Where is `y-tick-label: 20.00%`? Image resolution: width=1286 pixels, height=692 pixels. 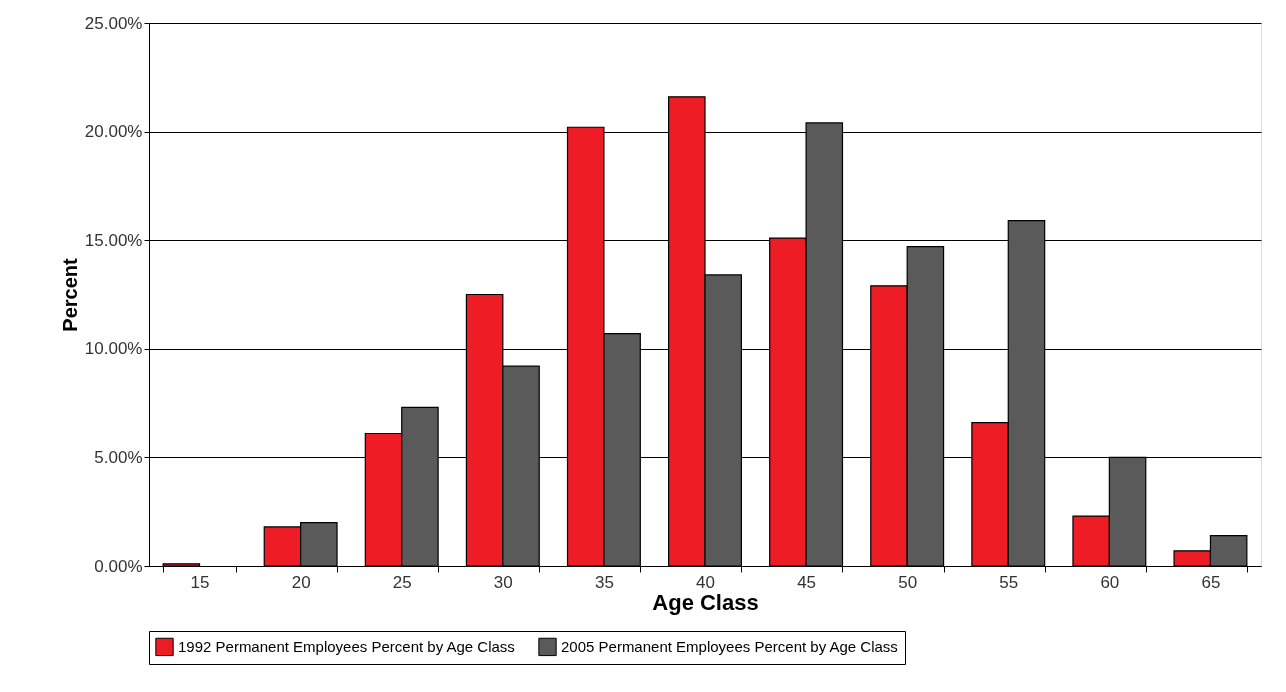
y-tick-label: 20.00% is located at coordinates (113, 132).